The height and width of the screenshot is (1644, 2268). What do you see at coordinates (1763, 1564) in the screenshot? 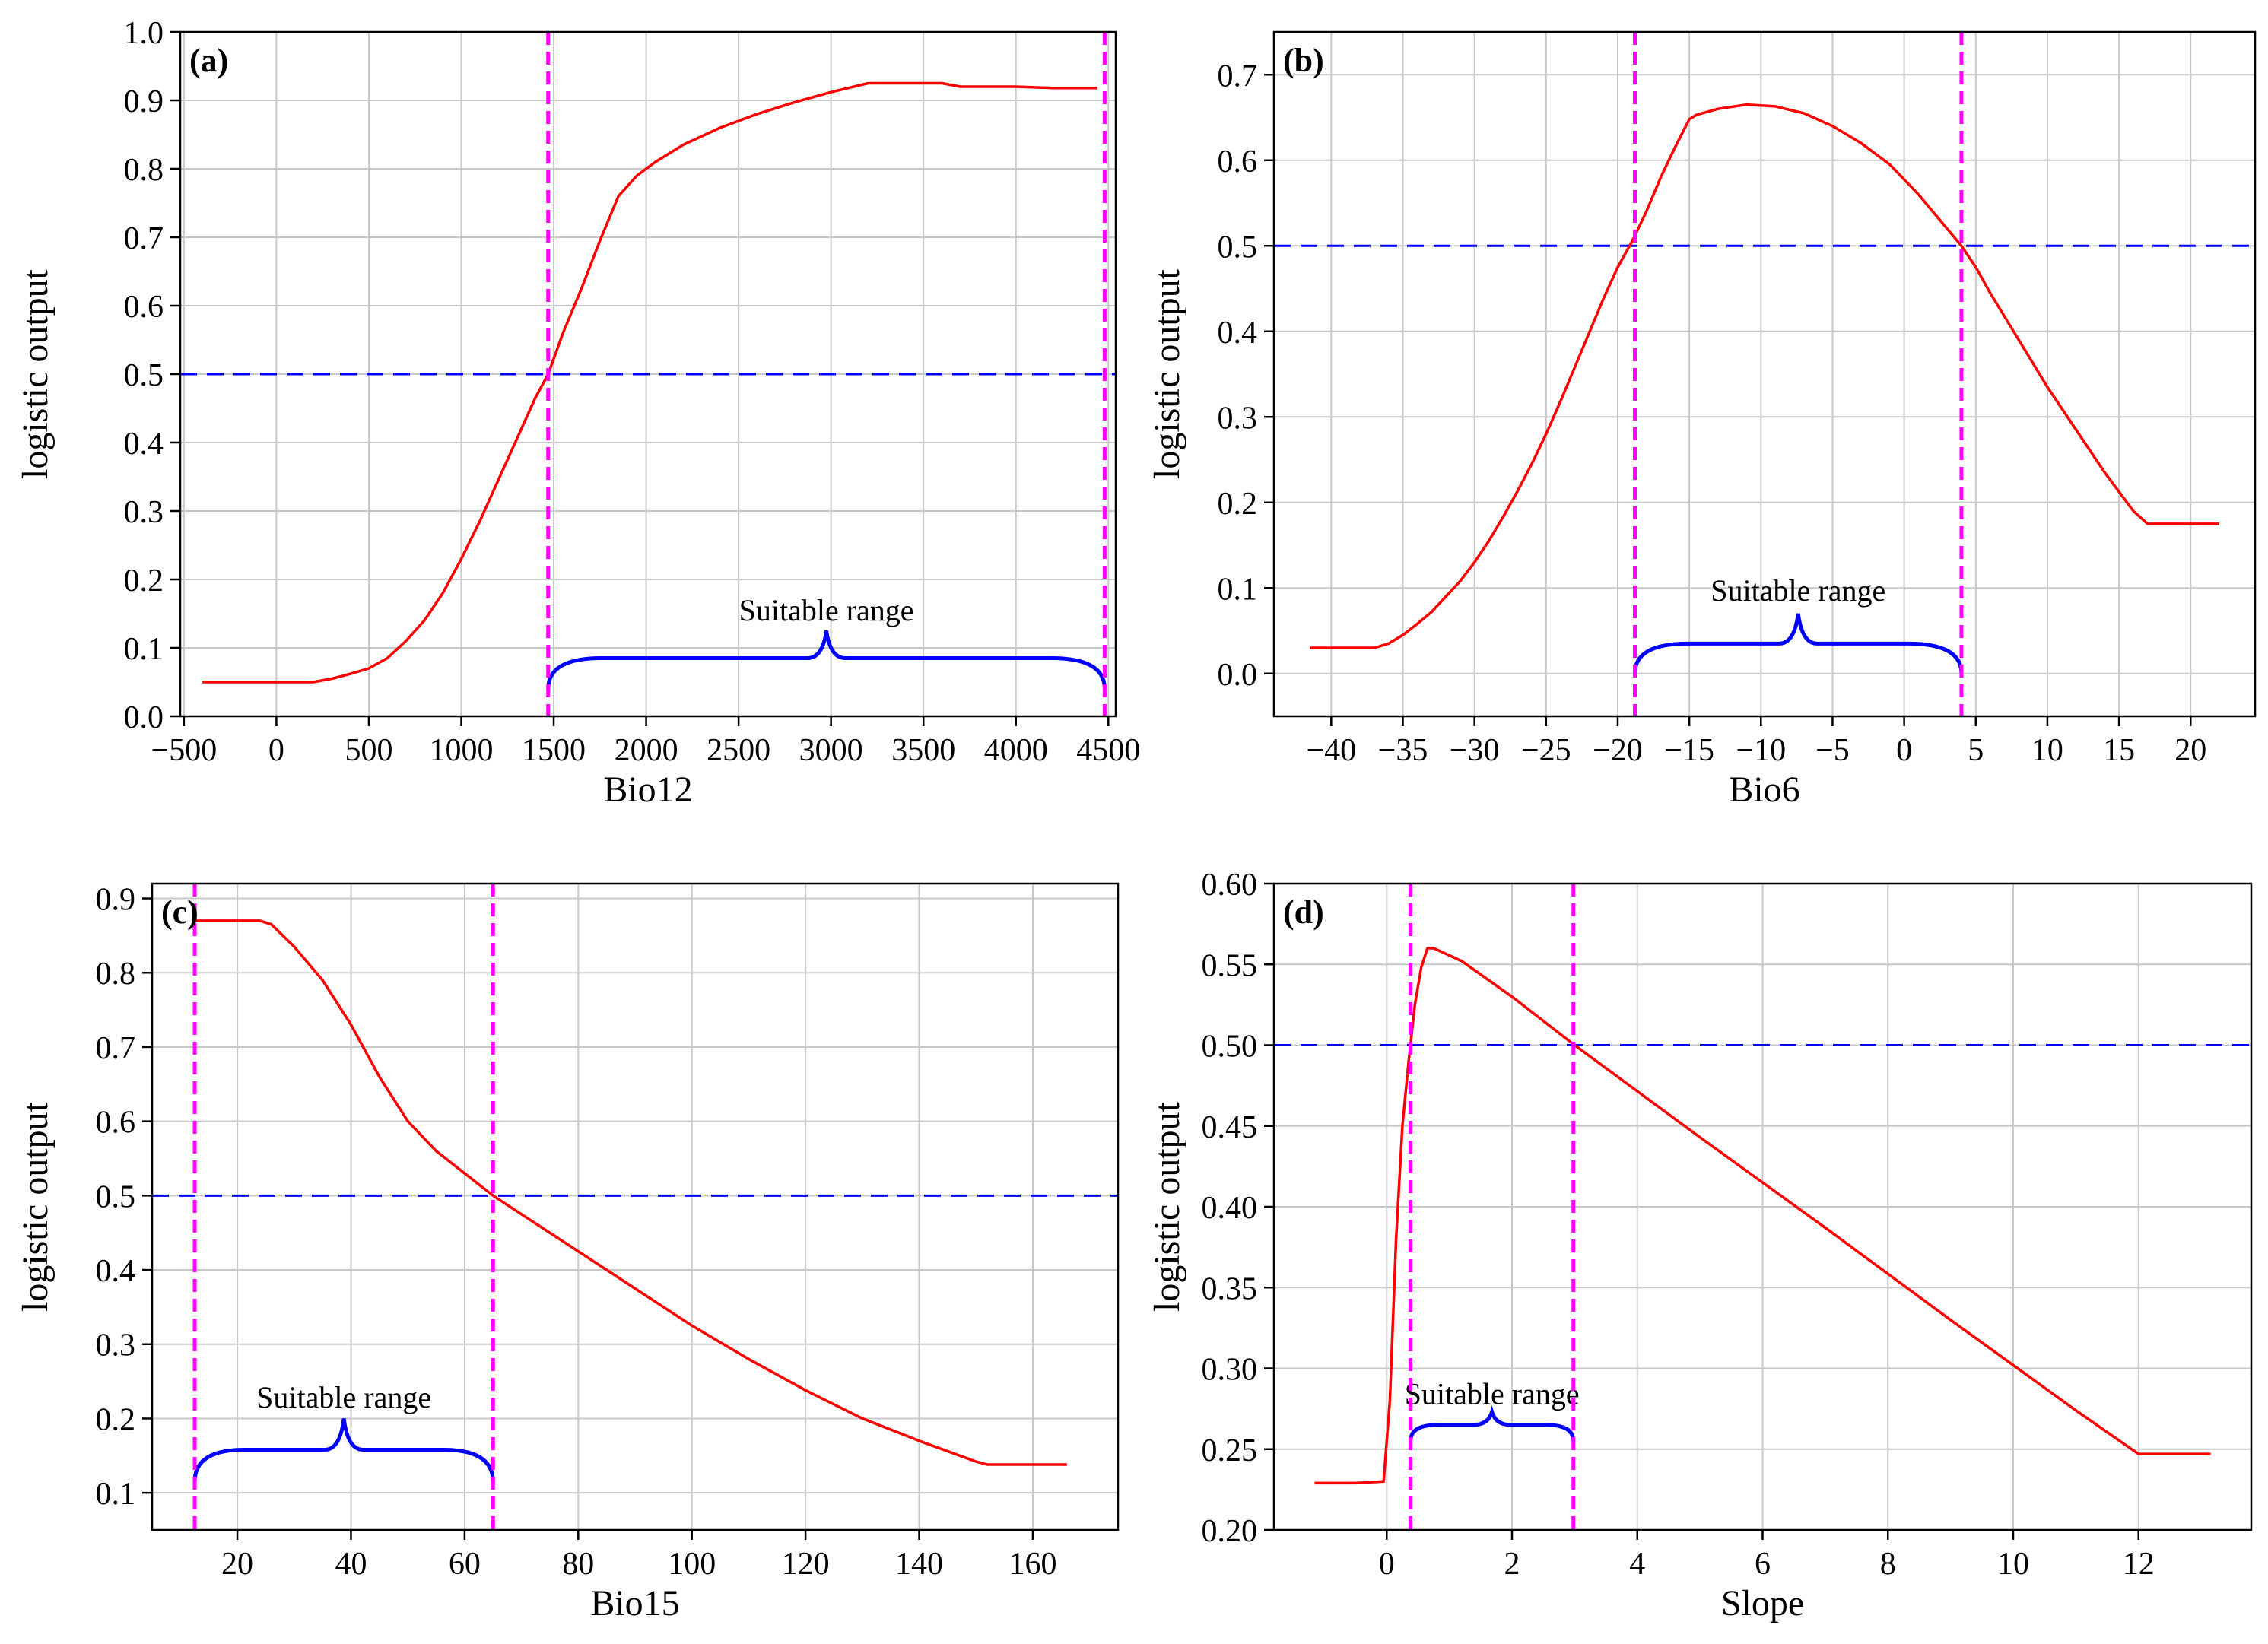
I see `x-tick-label: 6` at bounding box center [1763, 1564].